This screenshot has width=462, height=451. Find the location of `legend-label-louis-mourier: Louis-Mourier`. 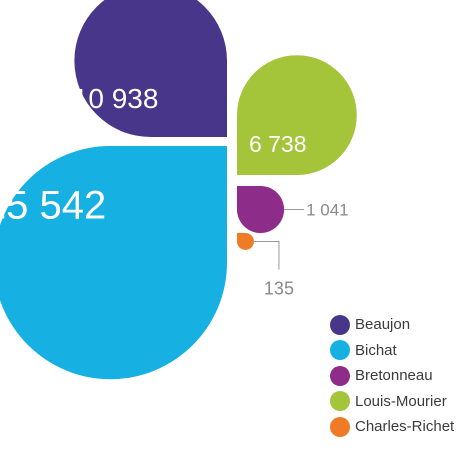

legend-label-louis-mourier: Louis-Mourier is located at coordinates (401, 401).